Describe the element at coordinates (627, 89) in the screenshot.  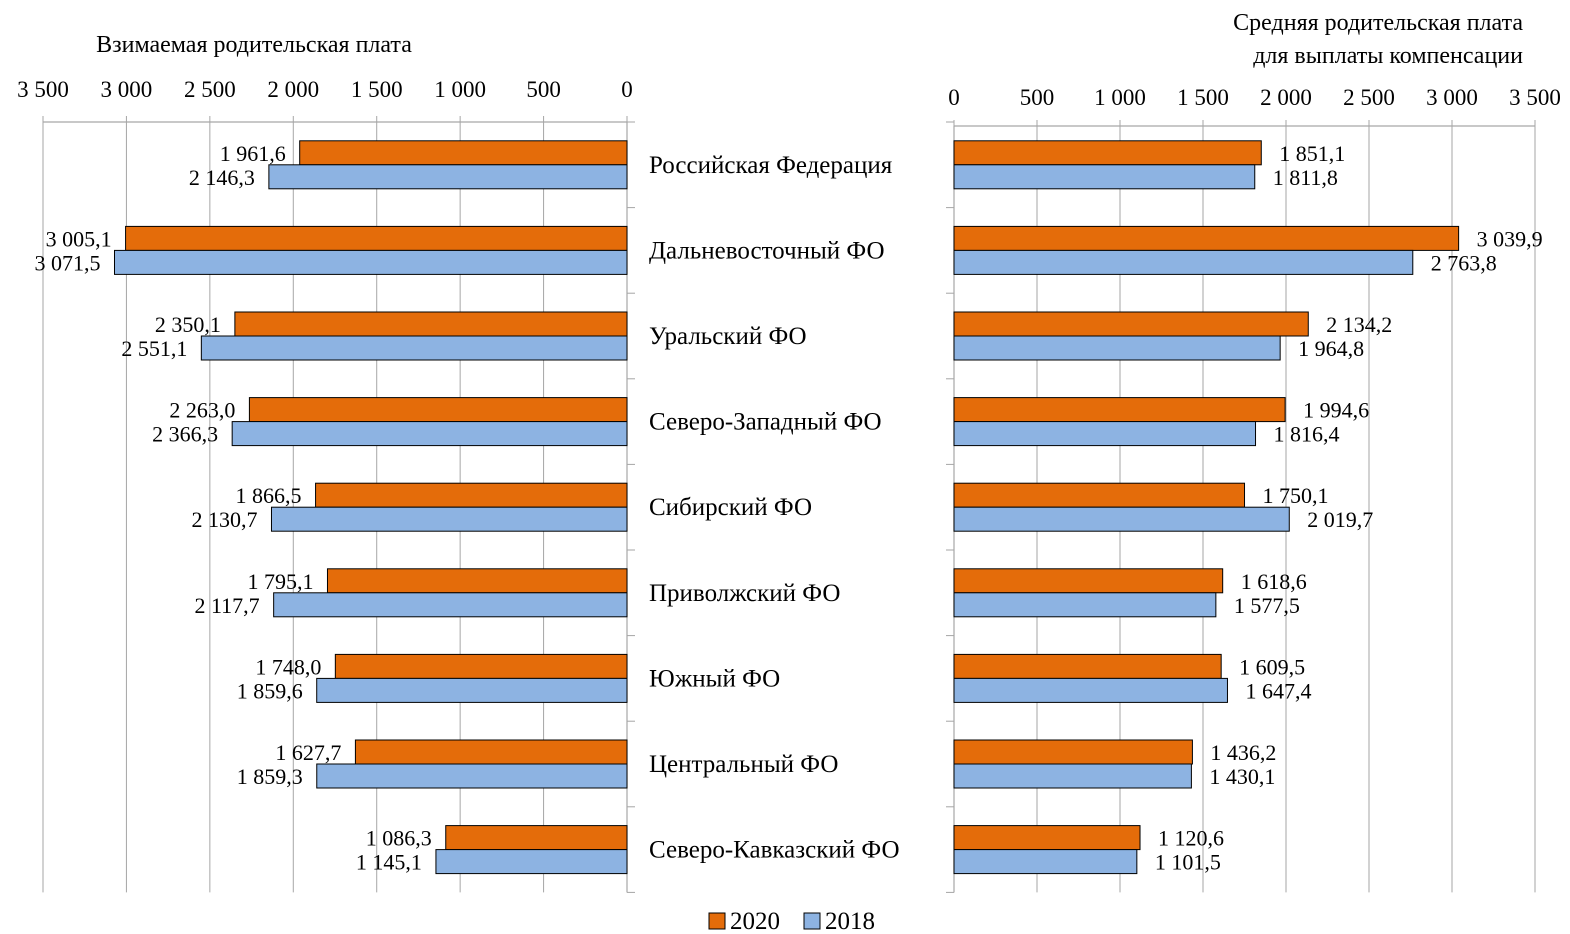
I see `left-x-tick-label: 0` at that location.